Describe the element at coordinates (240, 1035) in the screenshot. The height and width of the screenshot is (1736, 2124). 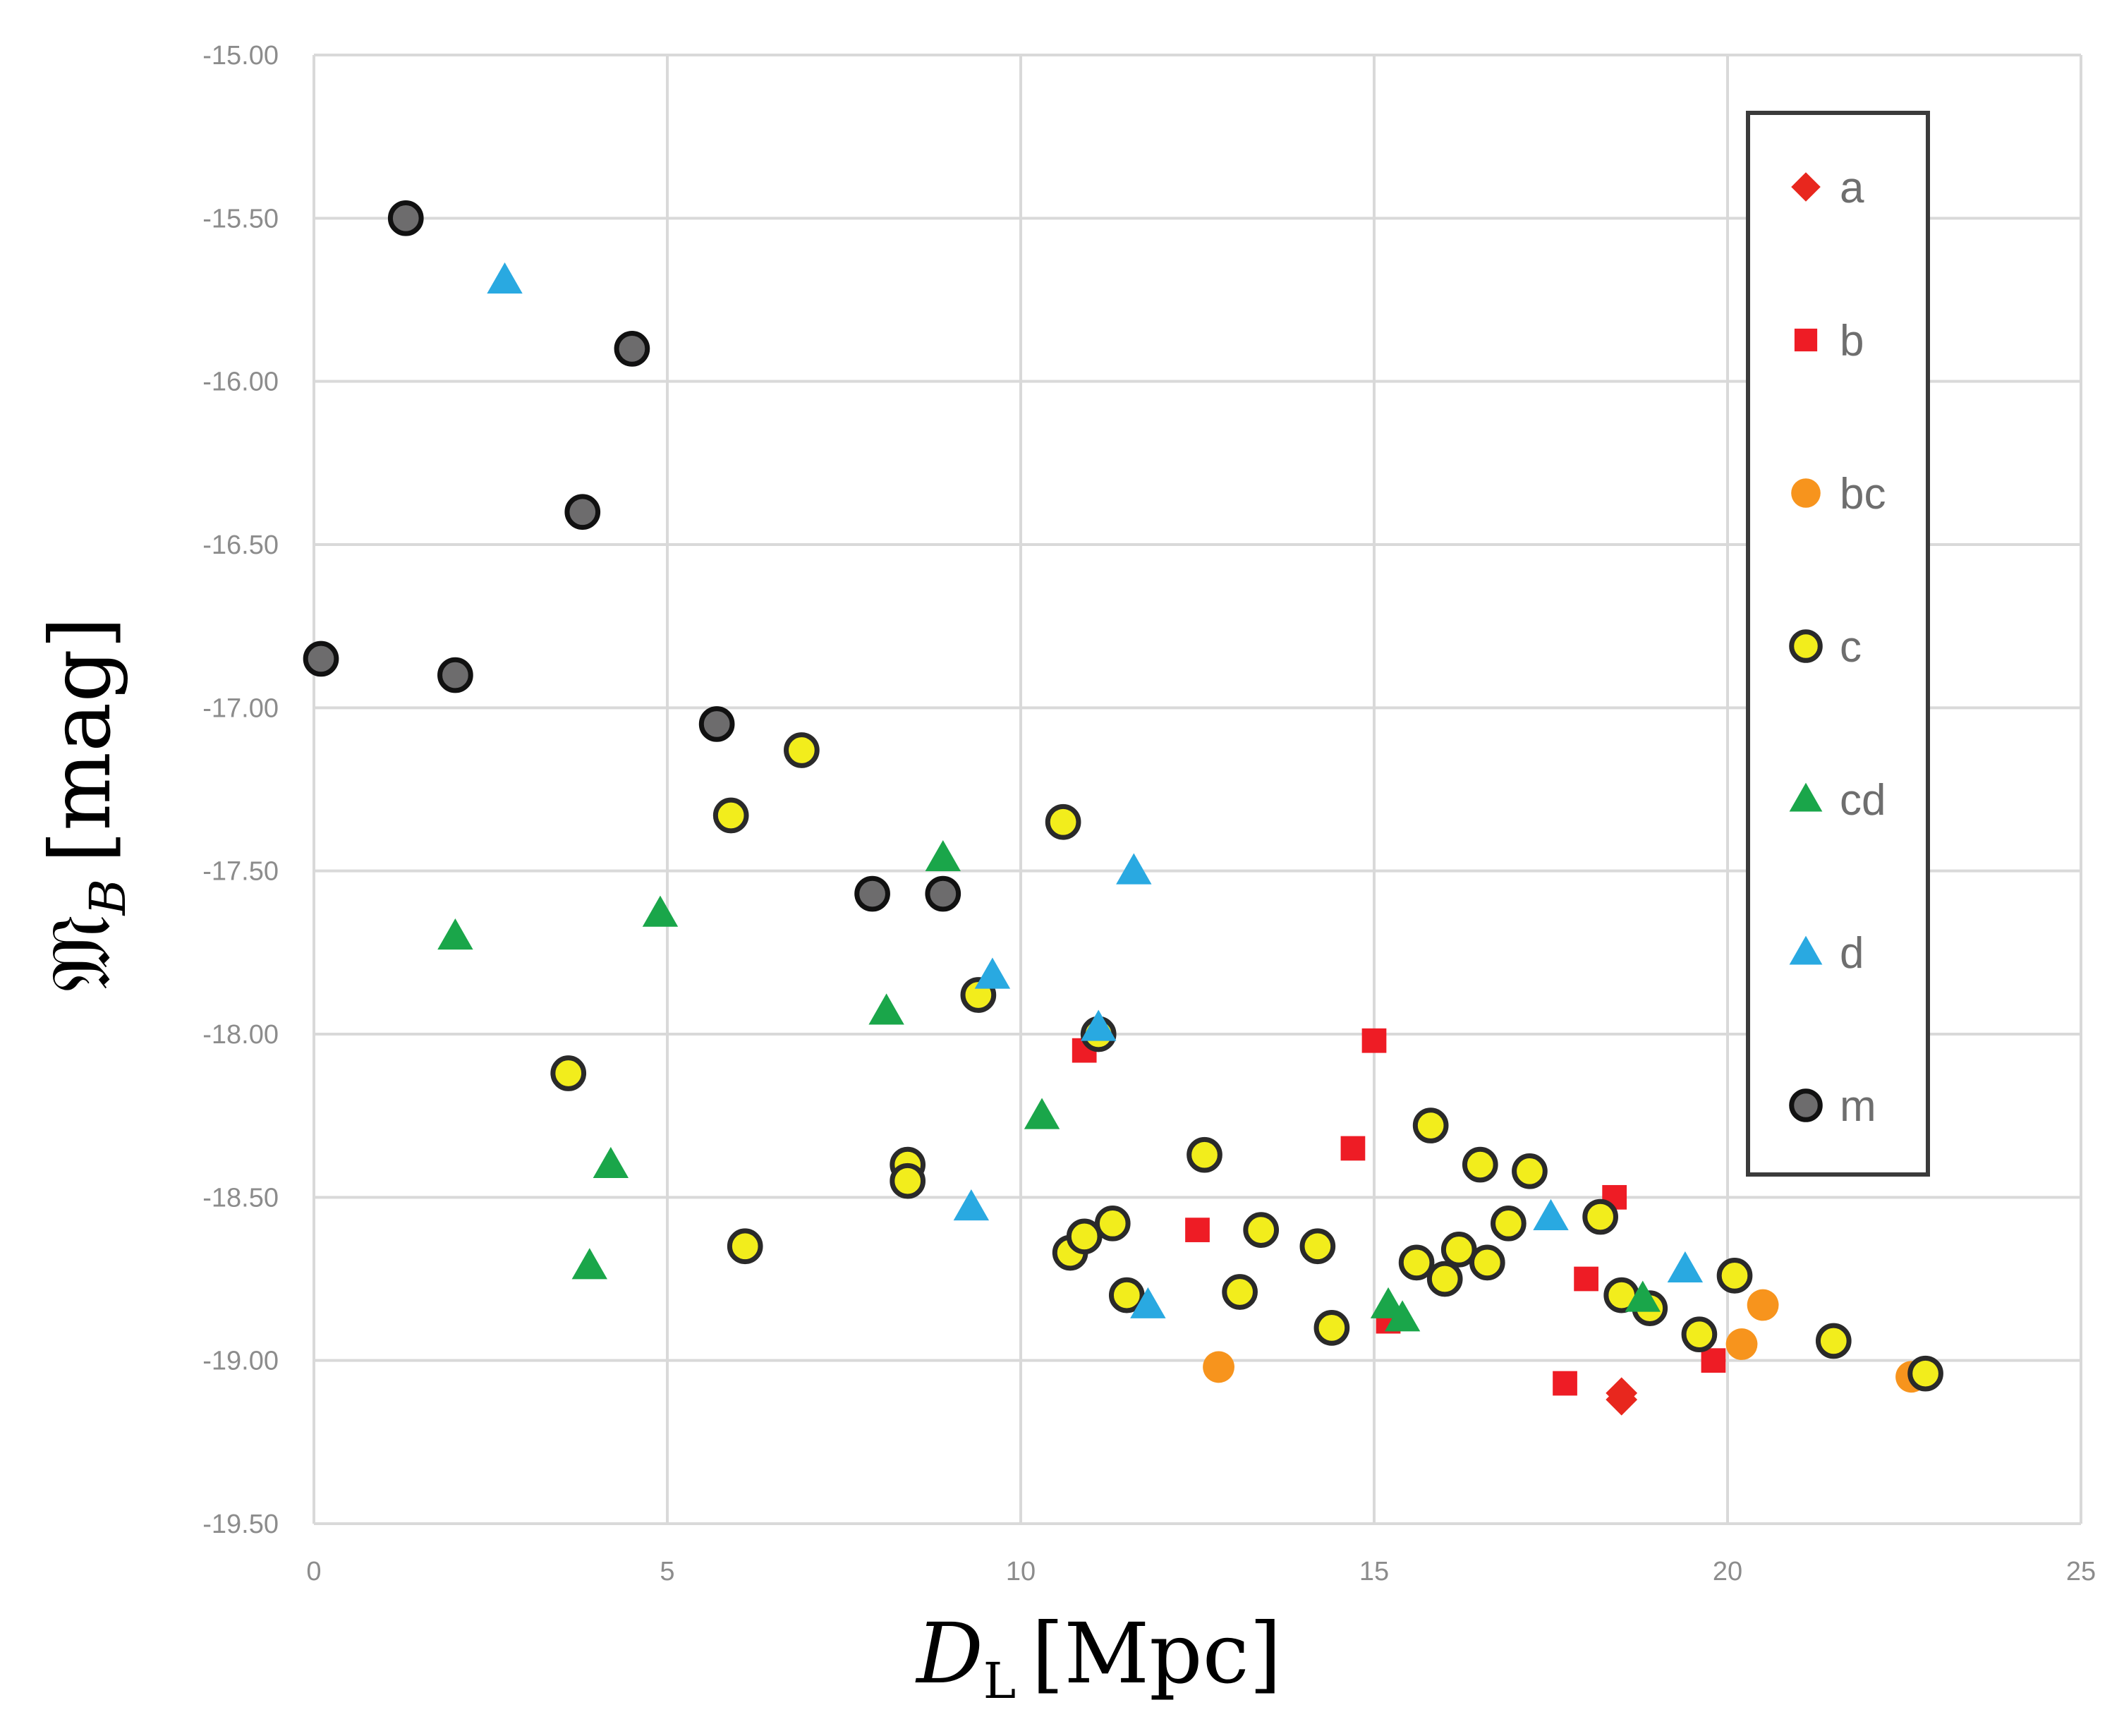
I see `y-tick-label: -18.00` at that location.